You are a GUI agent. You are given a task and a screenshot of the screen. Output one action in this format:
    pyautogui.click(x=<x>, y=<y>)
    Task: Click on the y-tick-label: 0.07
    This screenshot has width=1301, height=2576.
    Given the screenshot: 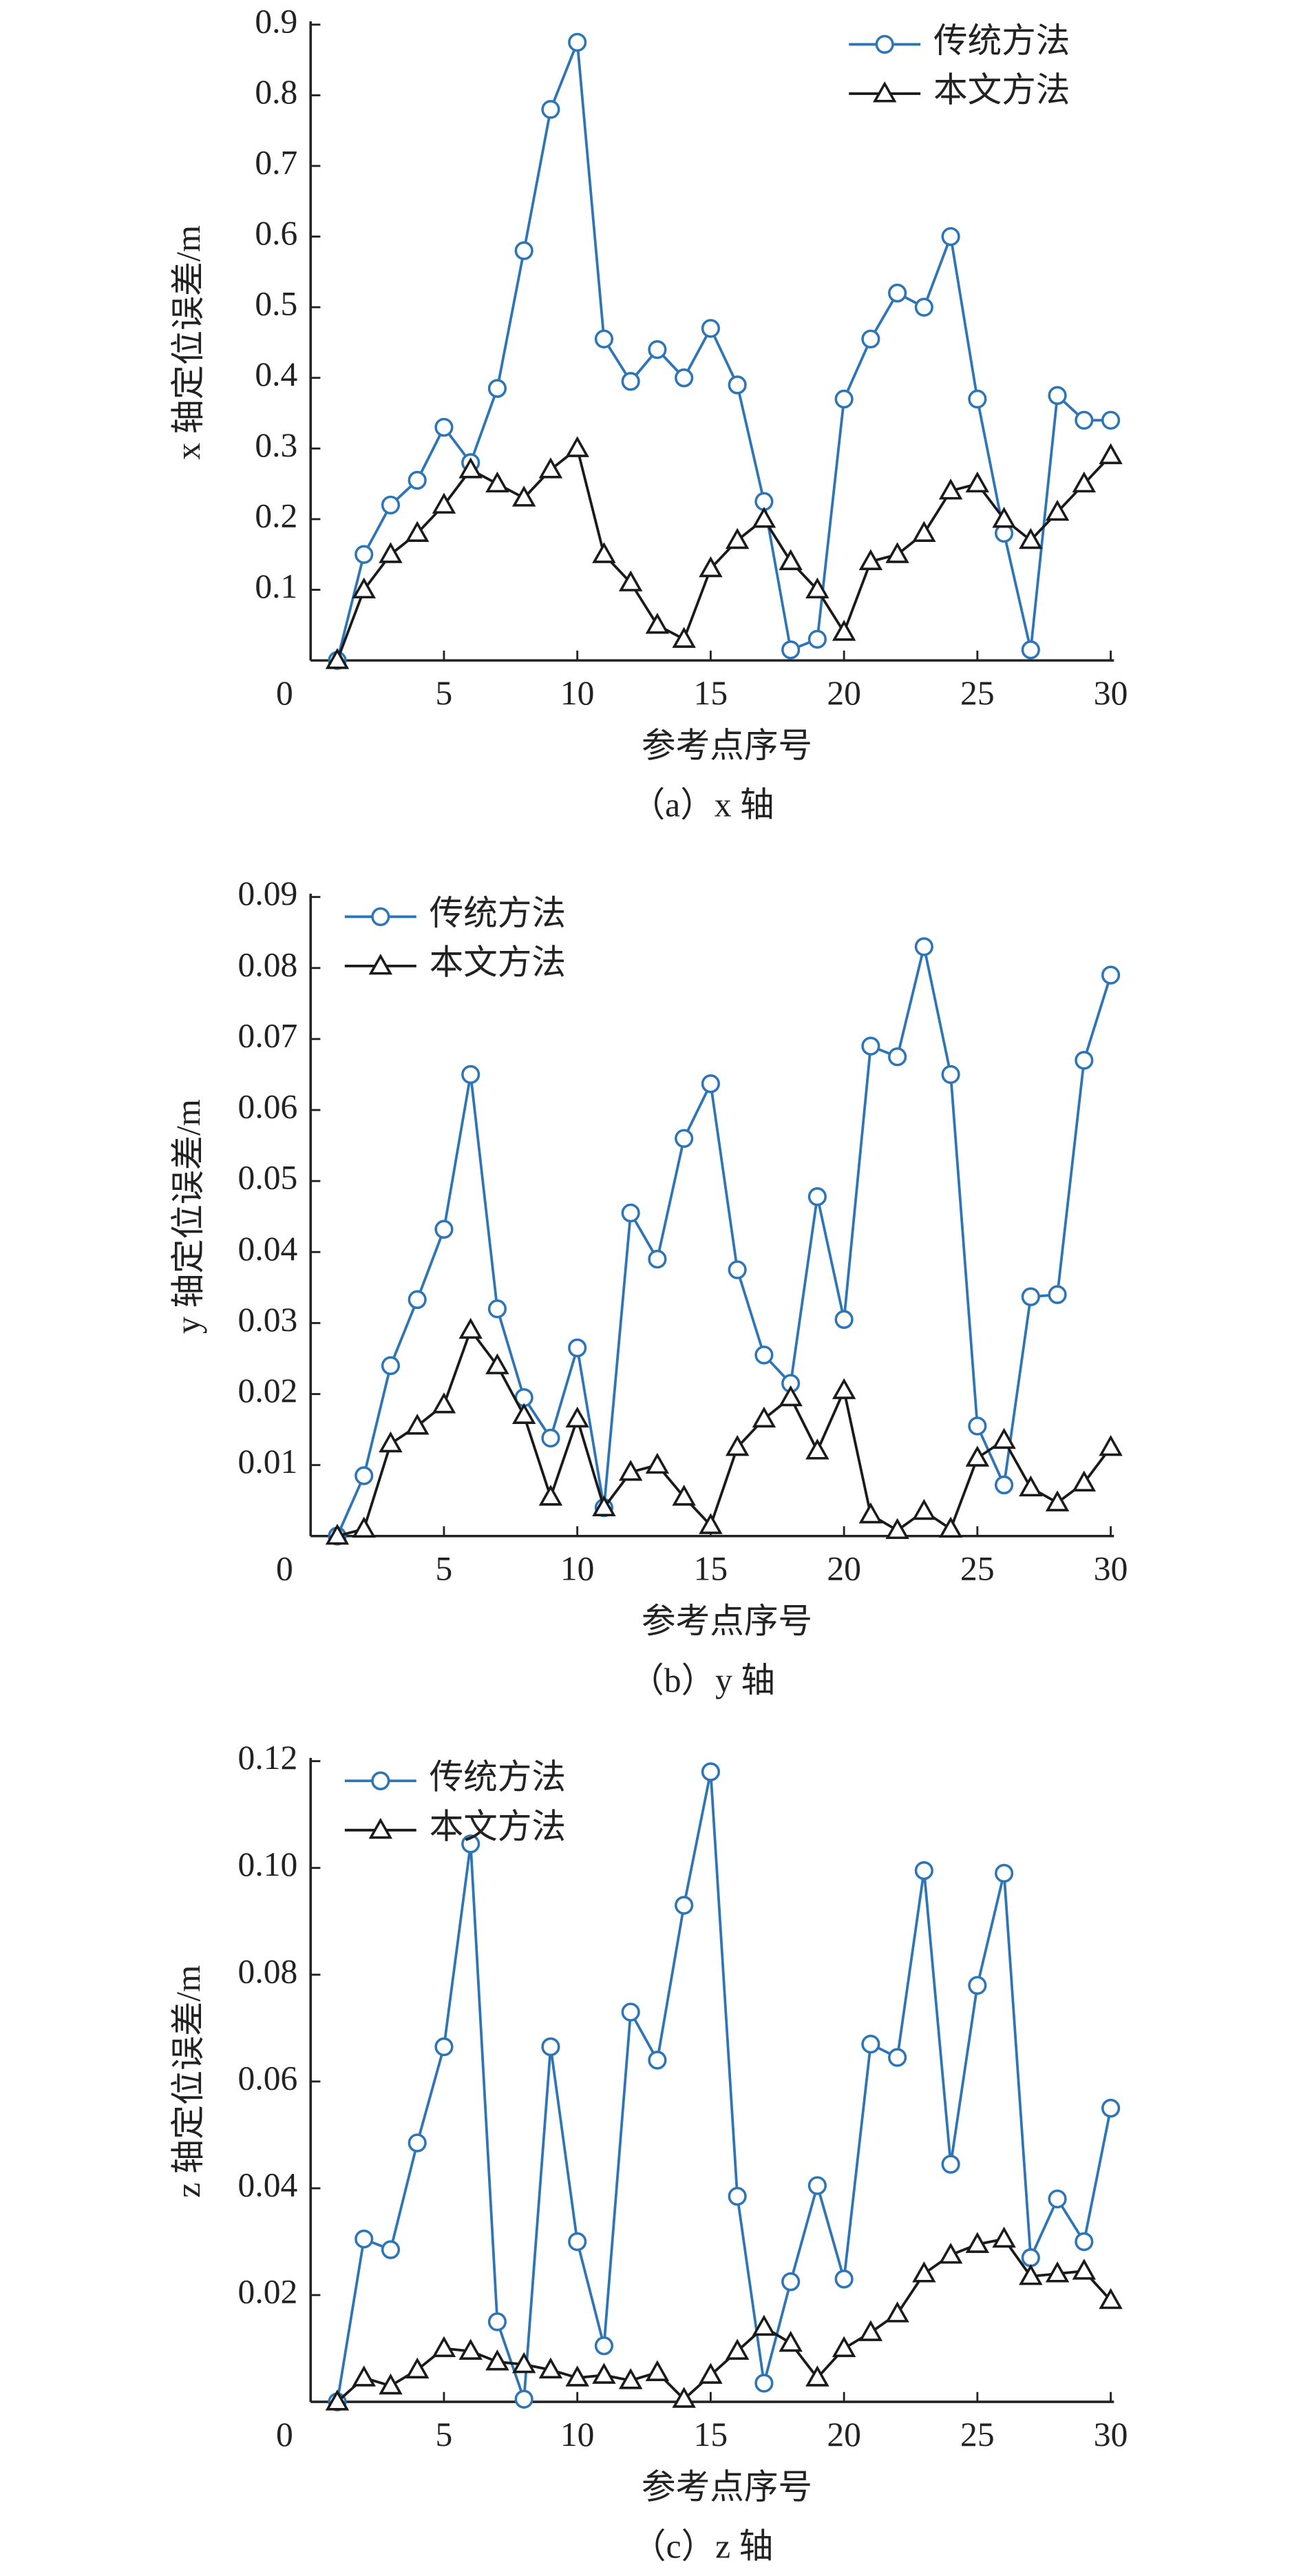 What is the action you would take?
    pyautogui.click(x=268, y=1035)
    